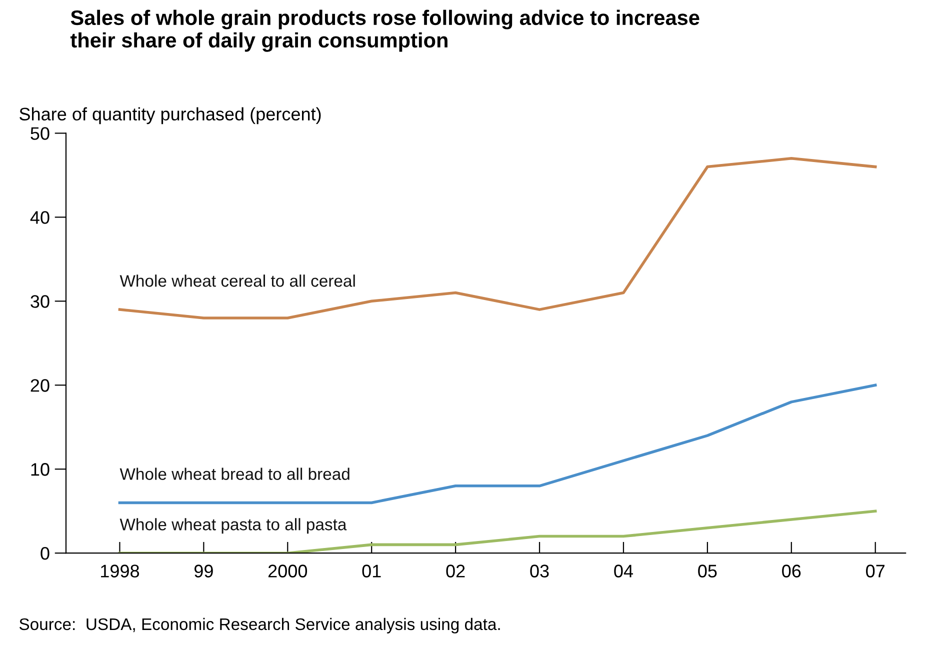 The height and width of the screenshot is (653, 936). I want to click on series-label: Whole wheat cereal to all cereal, so click(237, 280).